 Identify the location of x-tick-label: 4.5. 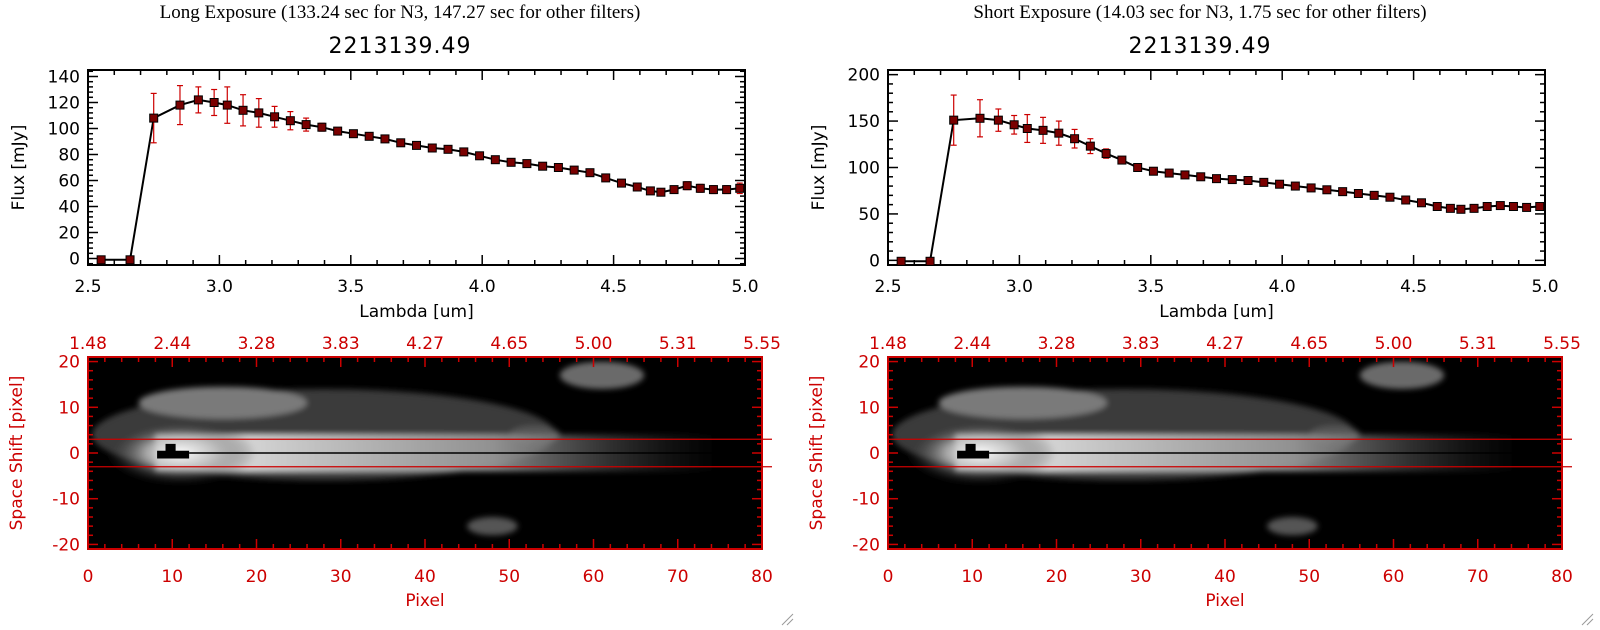
(1413, 287).